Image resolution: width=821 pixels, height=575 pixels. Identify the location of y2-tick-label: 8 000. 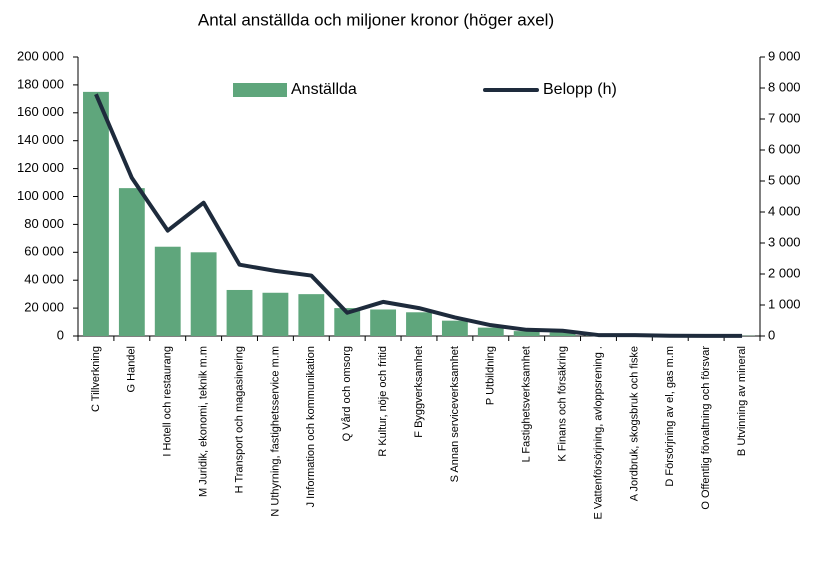
(784, 86).